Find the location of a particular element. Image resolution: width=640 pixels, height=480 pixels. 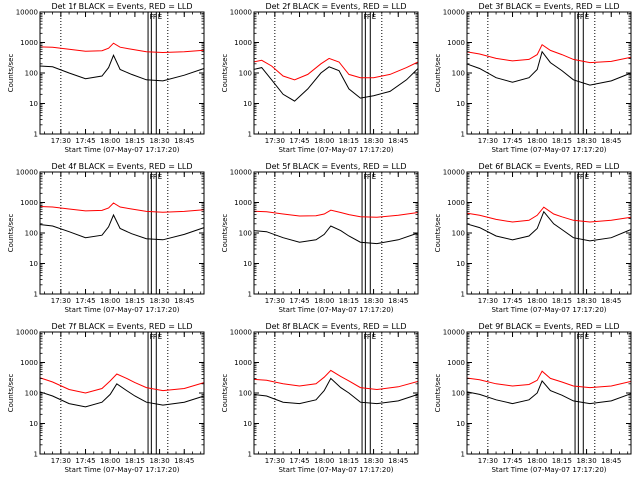

panel-title: Det 3f BLACK = Events, RED = LLD is located at coordinates (548, 6).